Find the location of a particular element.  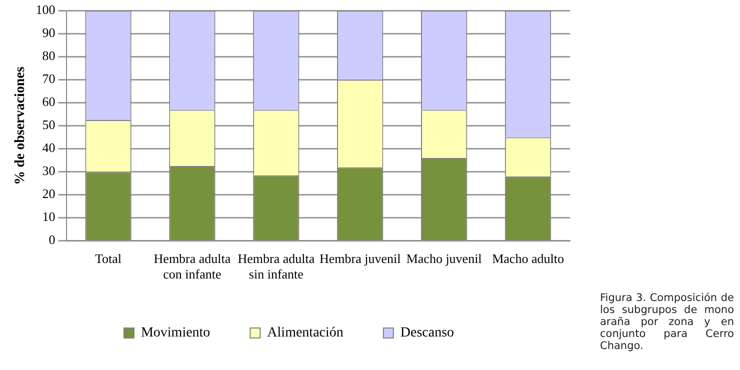

legend-label: Movimiento is located at coordinates (175, 333).